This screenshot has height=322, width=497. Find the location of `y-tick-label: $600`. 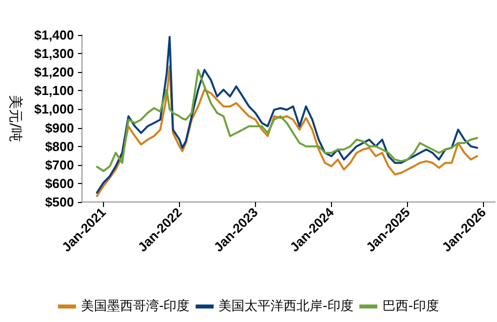

y-tick-label: $600 is located at coordinates (59, 183).